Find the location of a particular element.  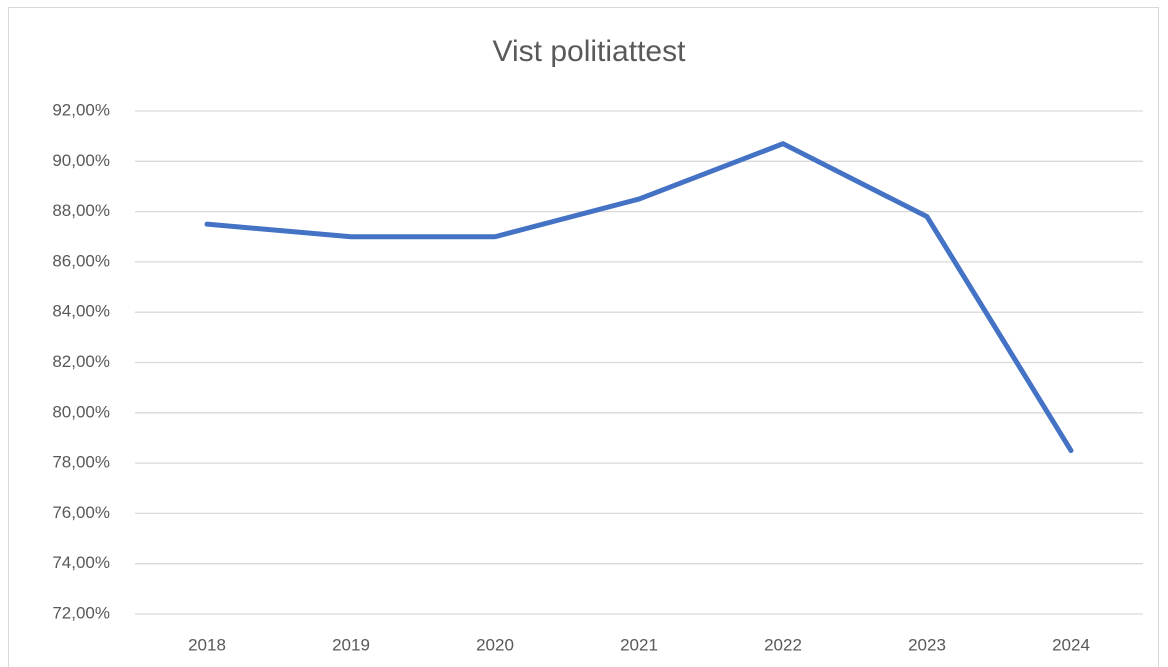

y-tick-label: 82,00% is located at coordinates (81, 361).